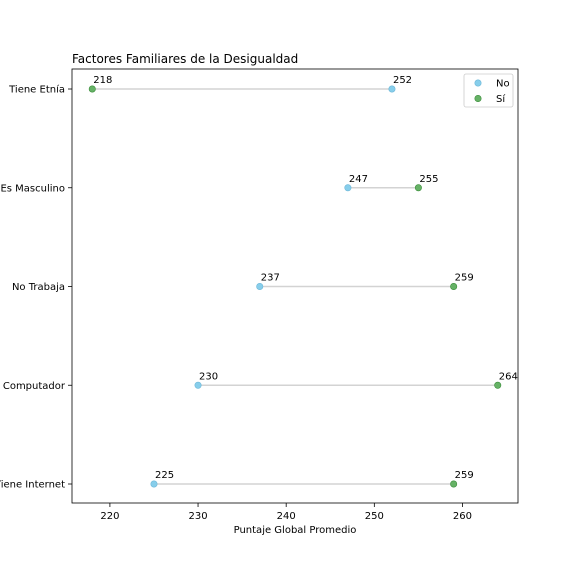  I want to click on x-tick-label: 240, so click(286, 516).